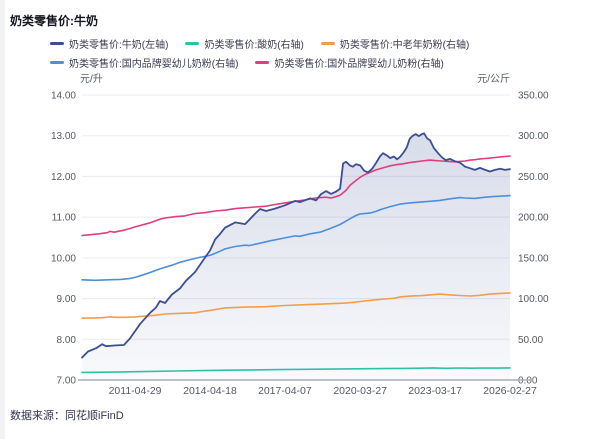  Describe the element at coordinates (63, 177) in the screenshot. I see `left-axis-tick-label: 12.00` at that location.